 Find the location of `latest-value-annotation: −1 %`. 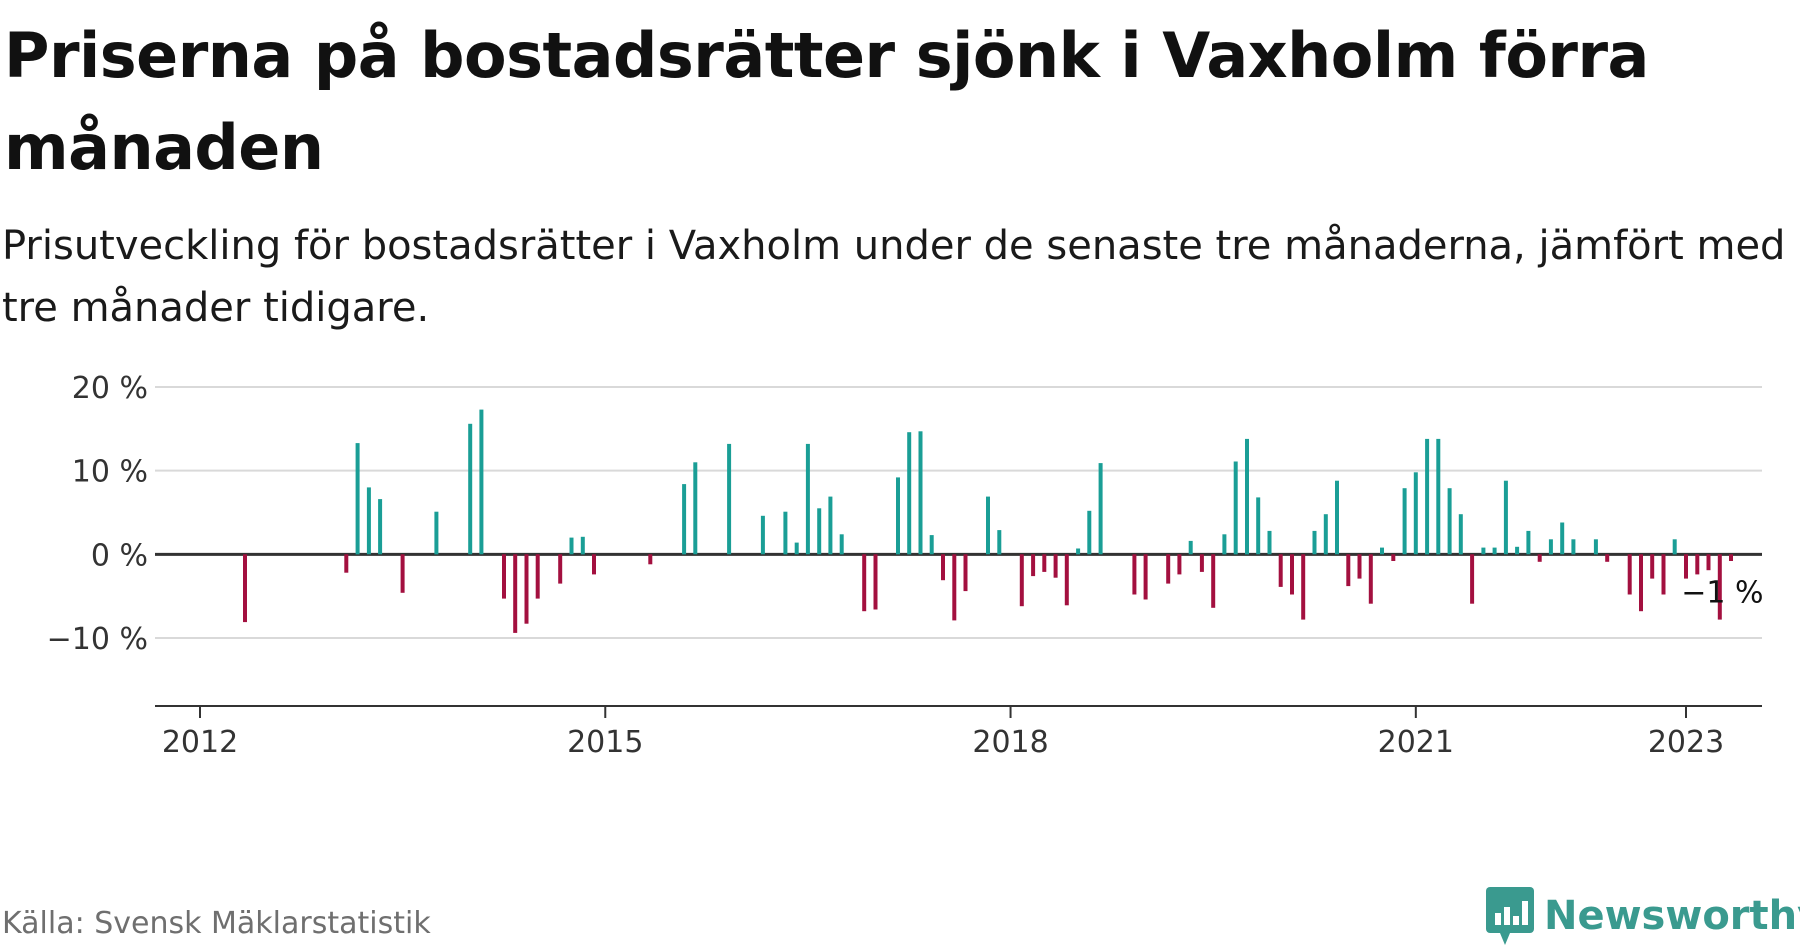

latest-value-annotation: −1 % is located at coordinates (1722, 592).